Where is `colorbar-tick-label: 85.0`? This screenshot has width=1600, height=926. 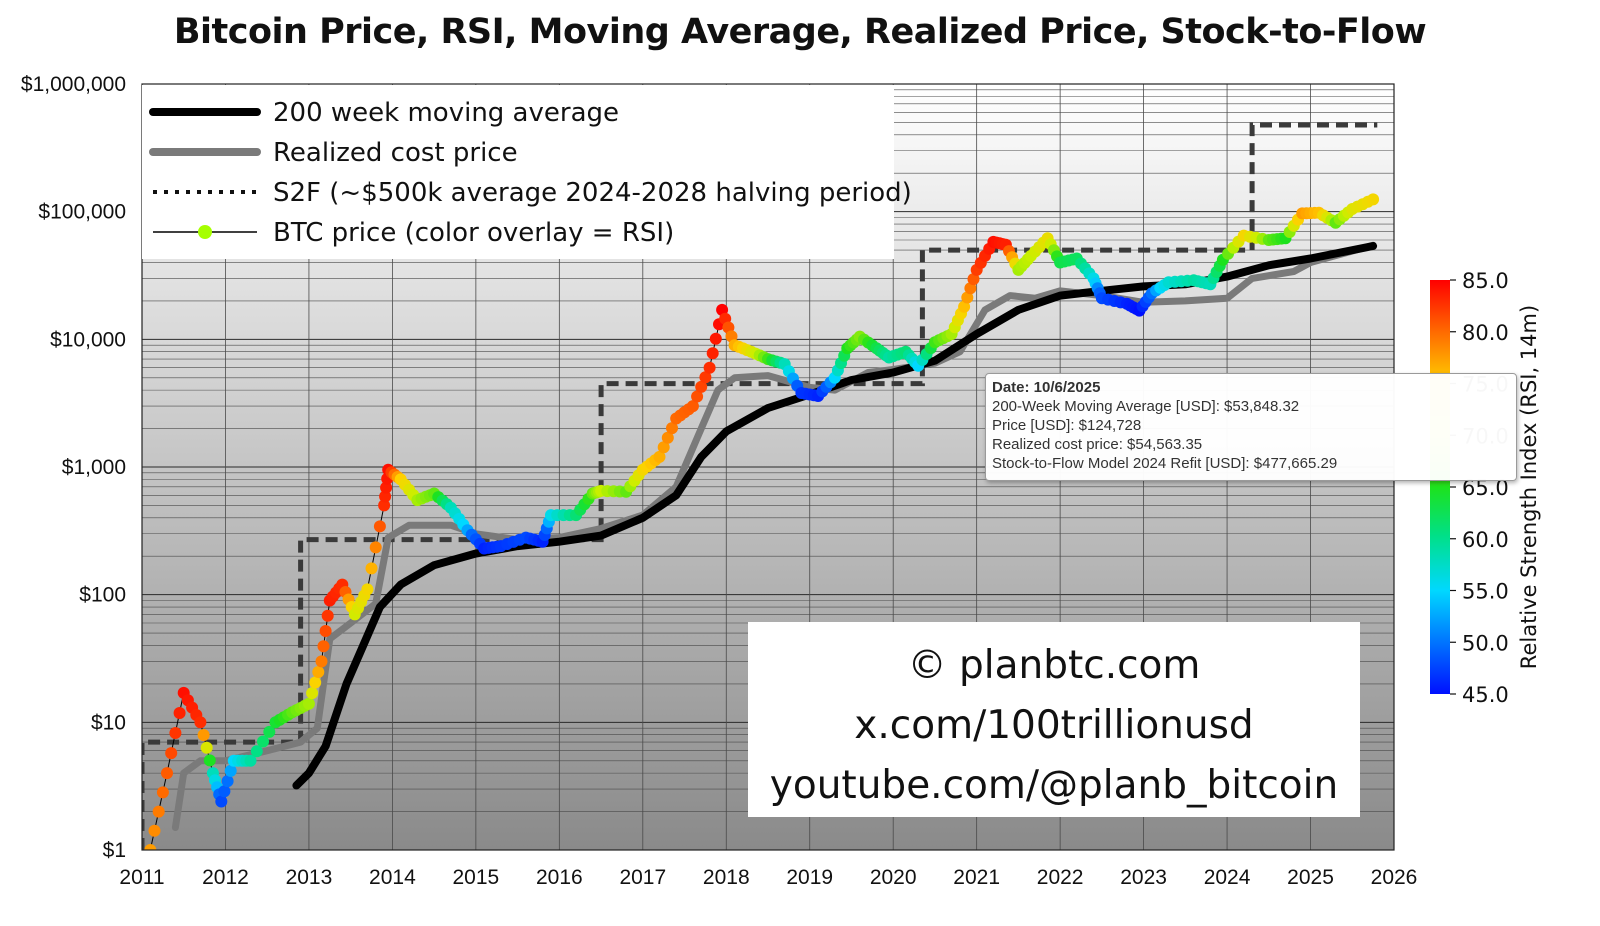 colorbar-tick-label: 85.0 is located at coordinates (1485, 281).